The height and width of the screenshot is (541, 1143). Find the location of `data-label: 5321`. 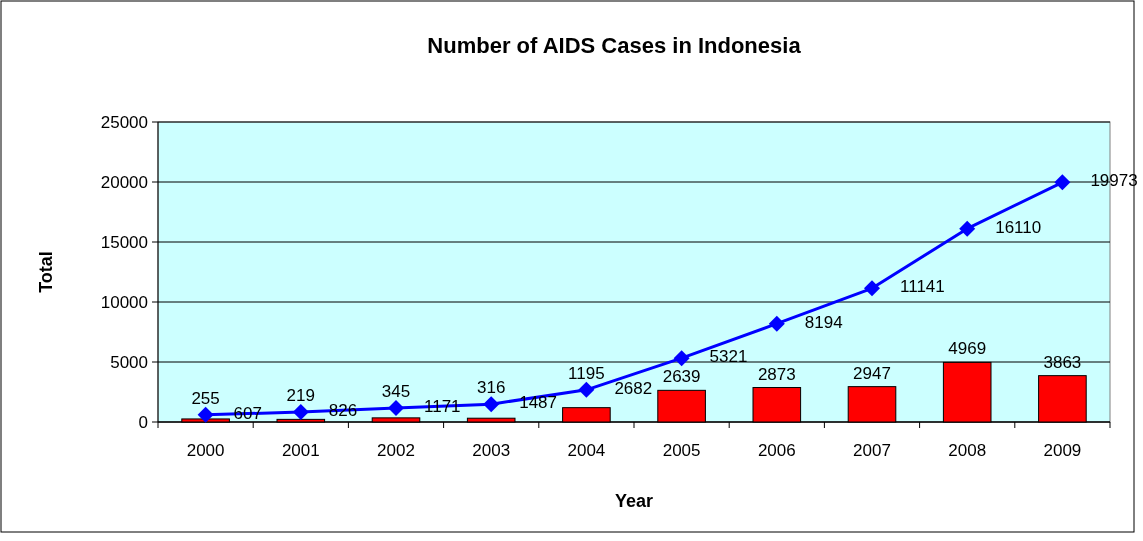

data-label: 5321 is located at coordinates (728, 357).